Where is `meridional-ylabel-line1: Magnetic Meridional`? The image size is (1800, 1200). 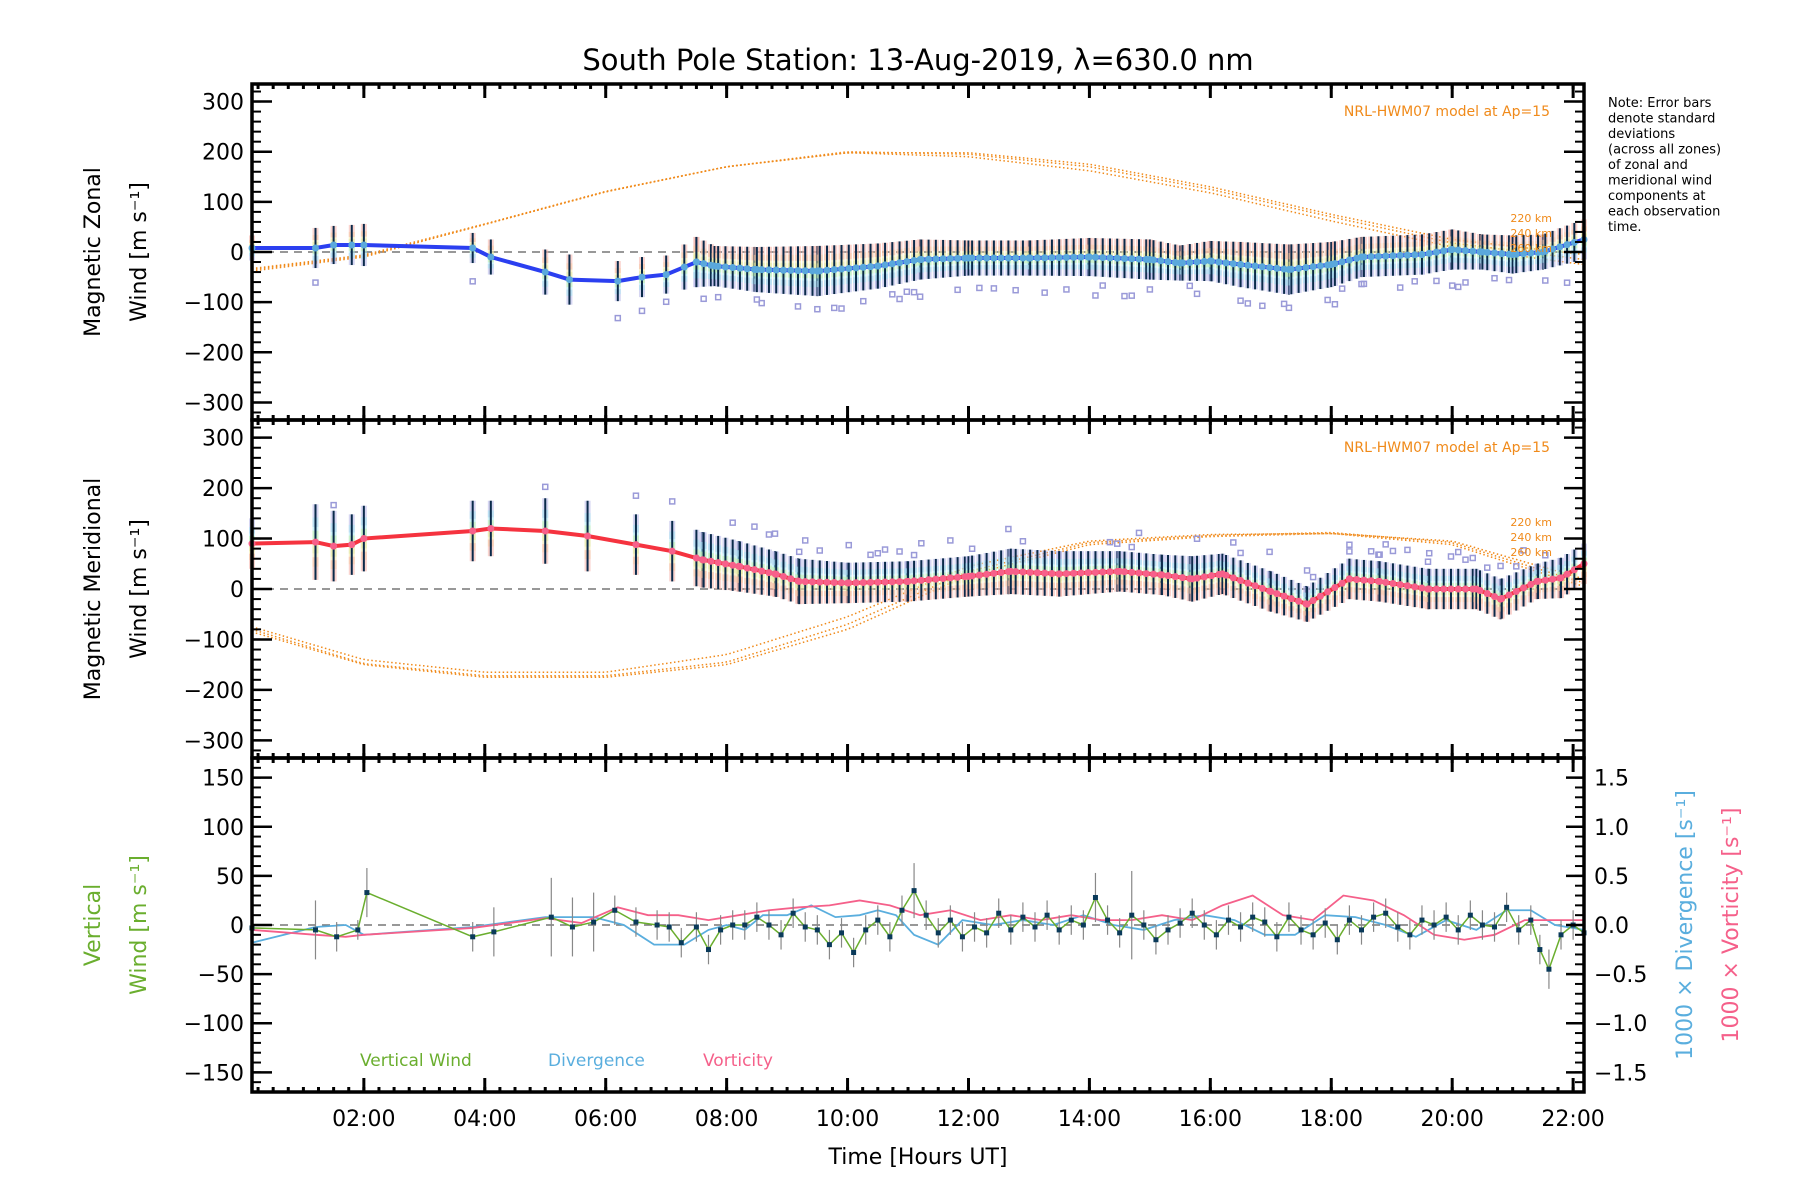 meridional-ylabel-line1: Magnetic Meridional is located at coordinates (93, 589).